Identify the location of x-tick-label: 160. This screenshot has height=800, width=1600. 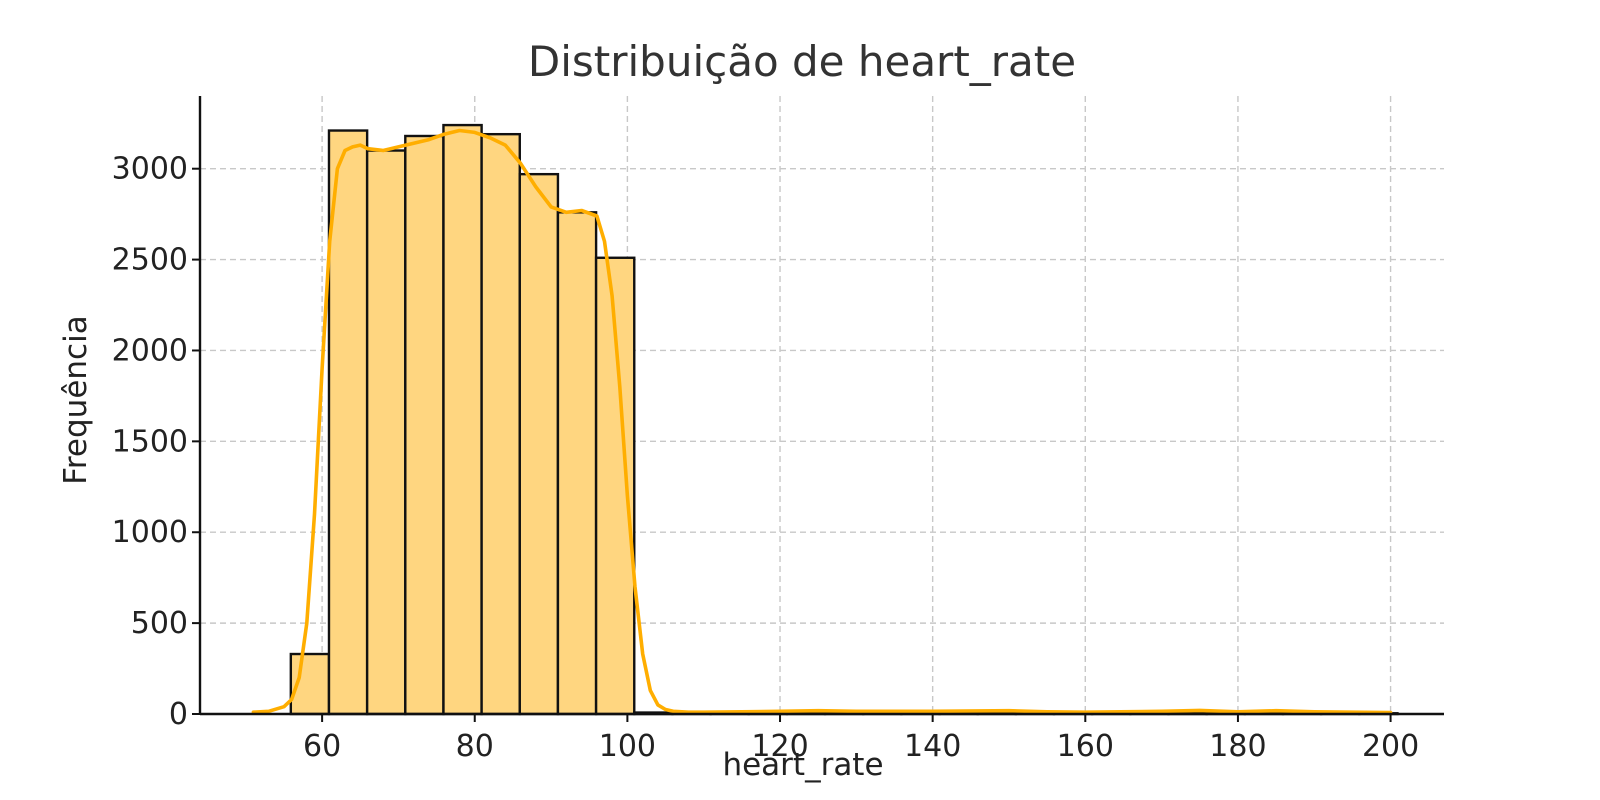
(1085, 746).